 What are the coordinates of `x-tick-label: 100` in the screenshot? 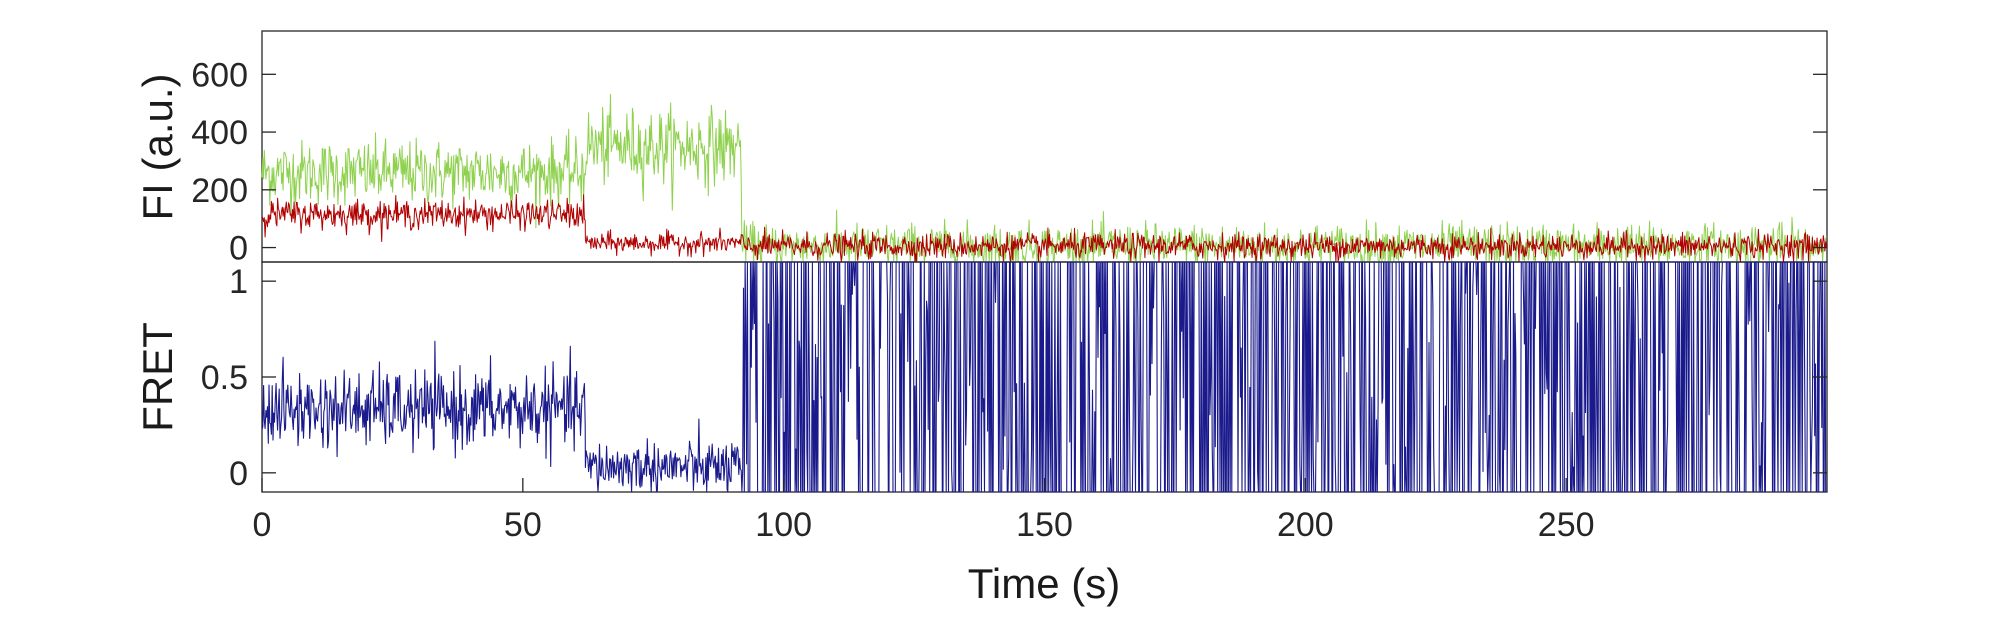 It's located at (783, 525).